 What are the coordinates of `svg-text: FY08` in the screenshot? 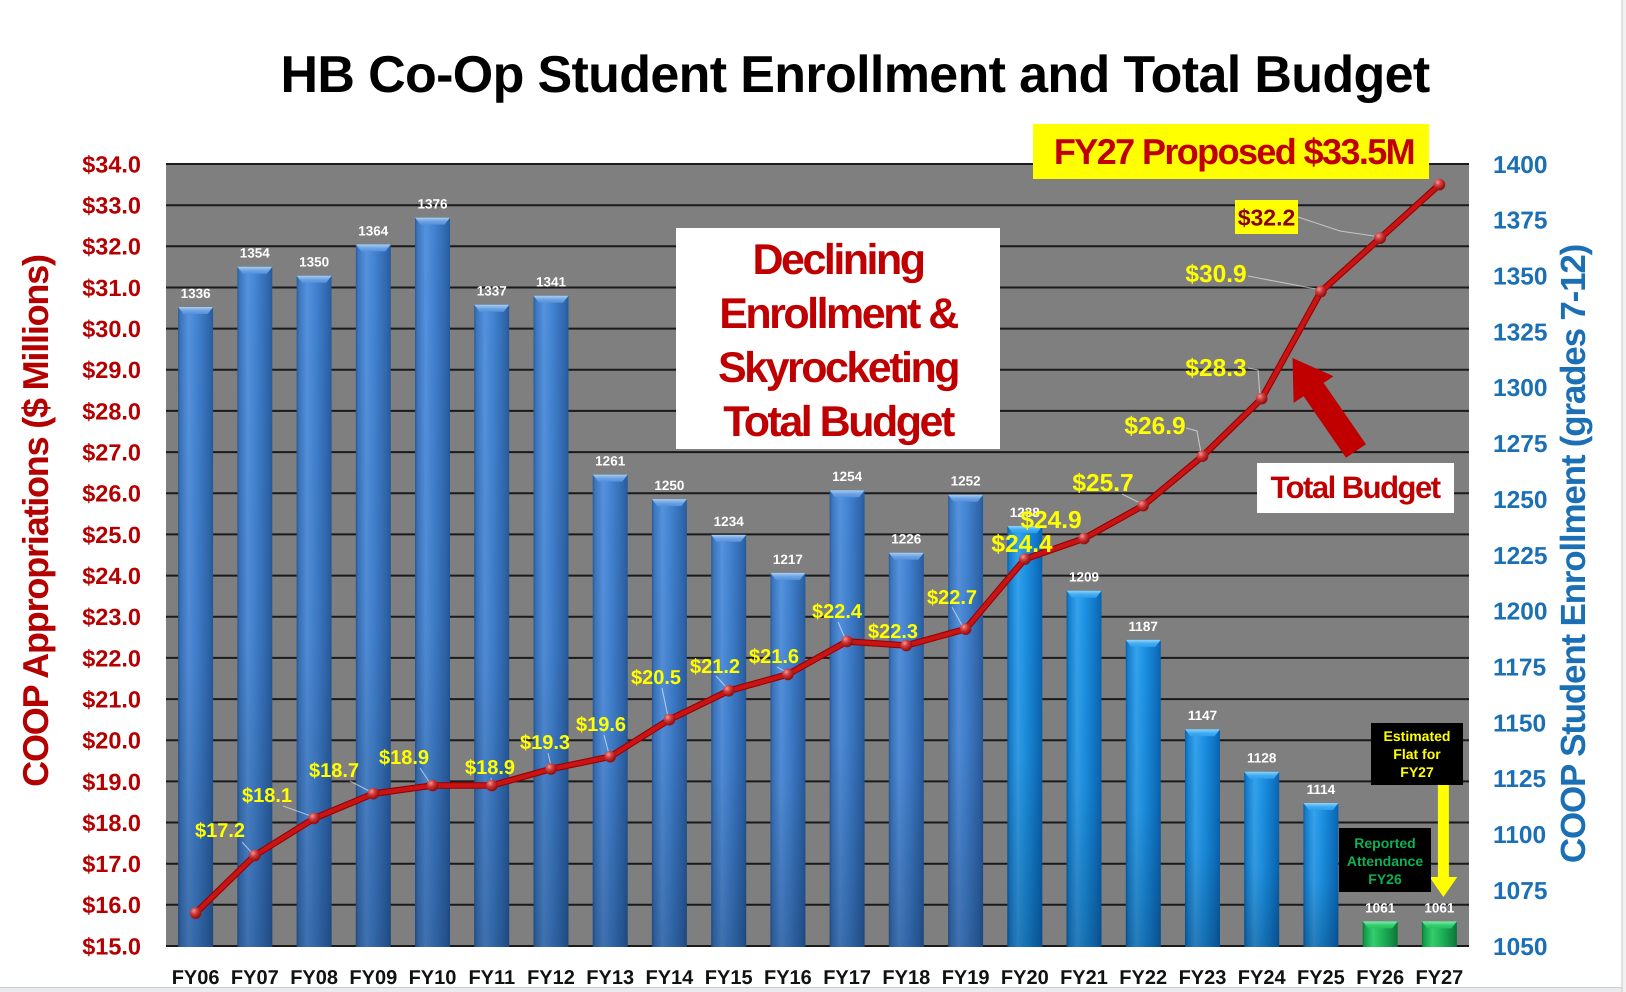 It's located at (314, 978).